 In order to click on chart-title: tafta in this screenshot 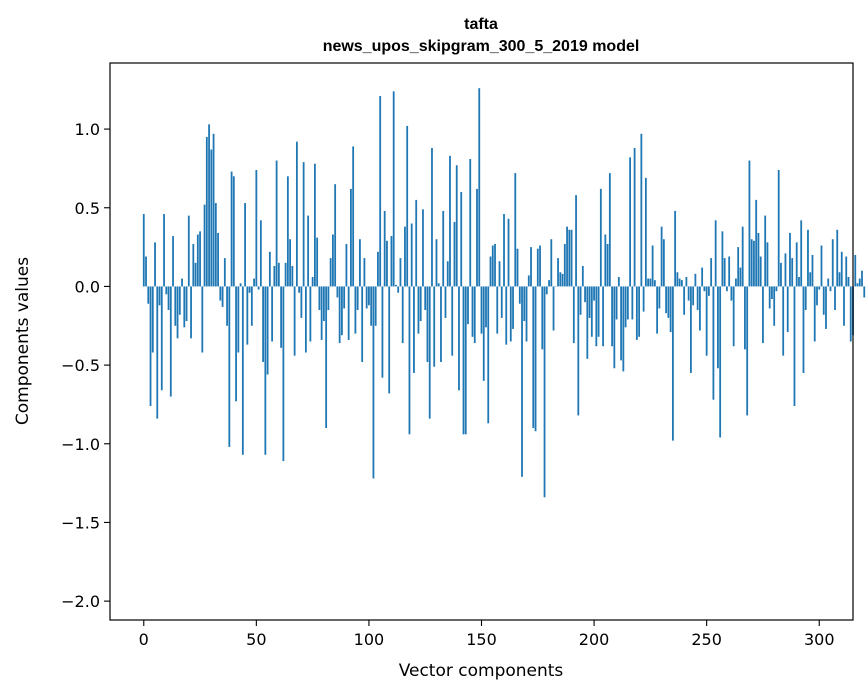, I will do `click(481, 24)`.